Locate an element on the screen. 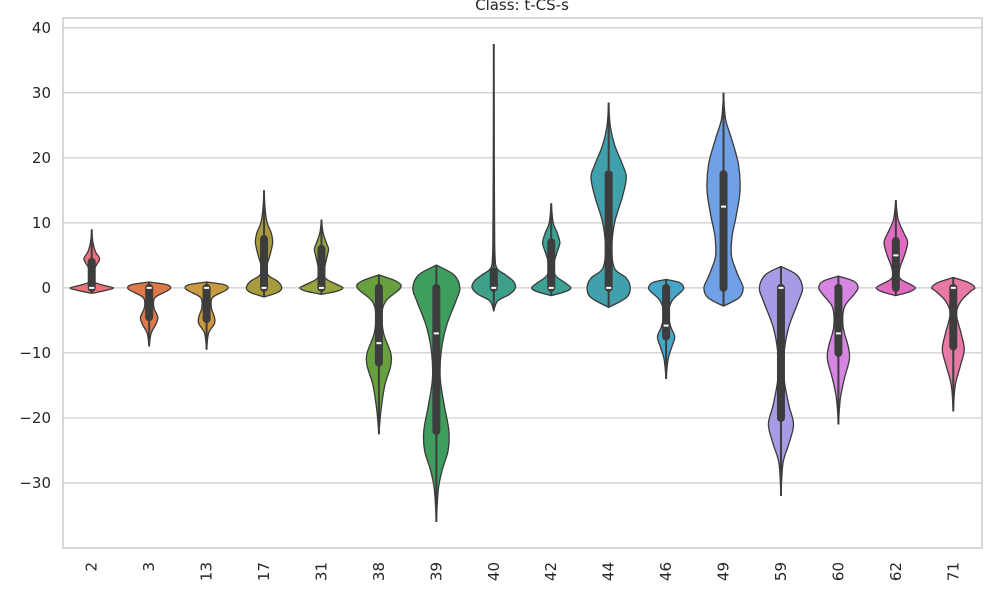 Image resolution: width=1000 pixels, height=600 pixels. x-tick-label: 49 is located at coordinates (724, 571).